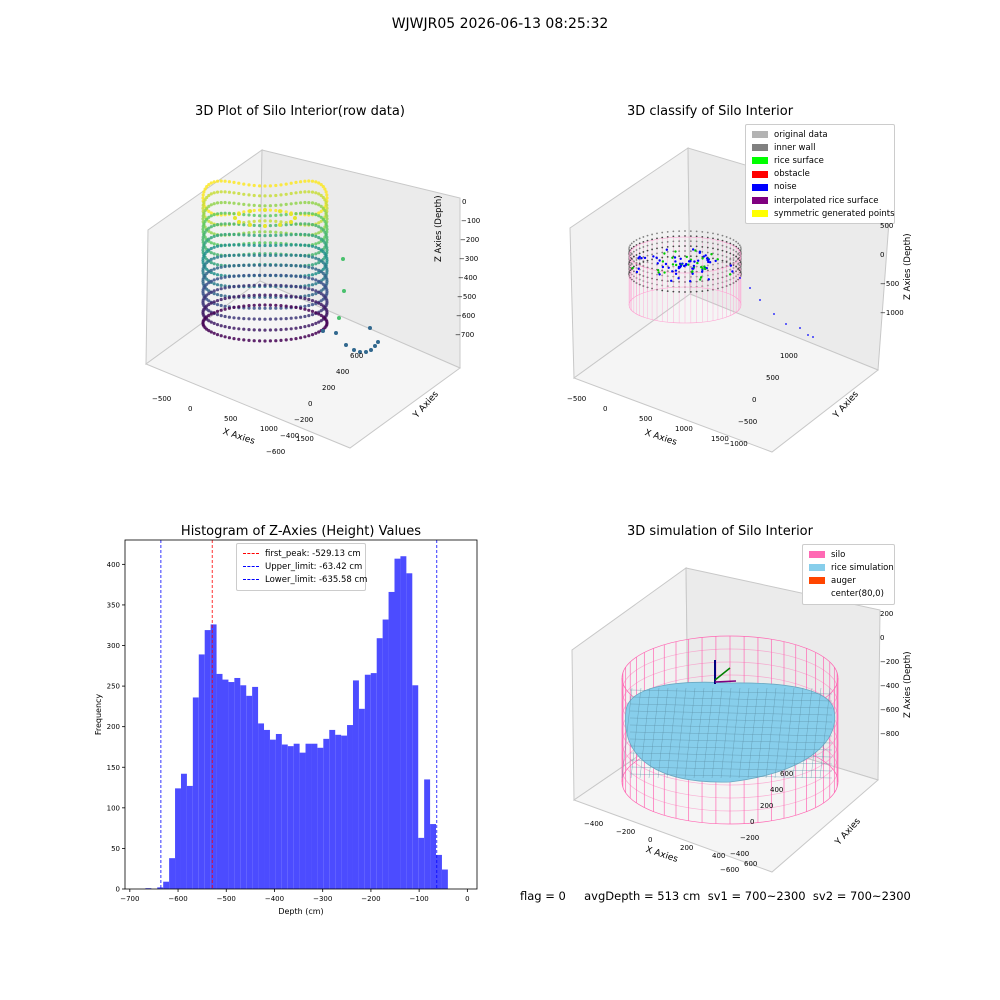  What do you see at coordinates (848, 567) in the screenshot?
I see `legend-entry: rice simulation` at bounding box center [848, 567].